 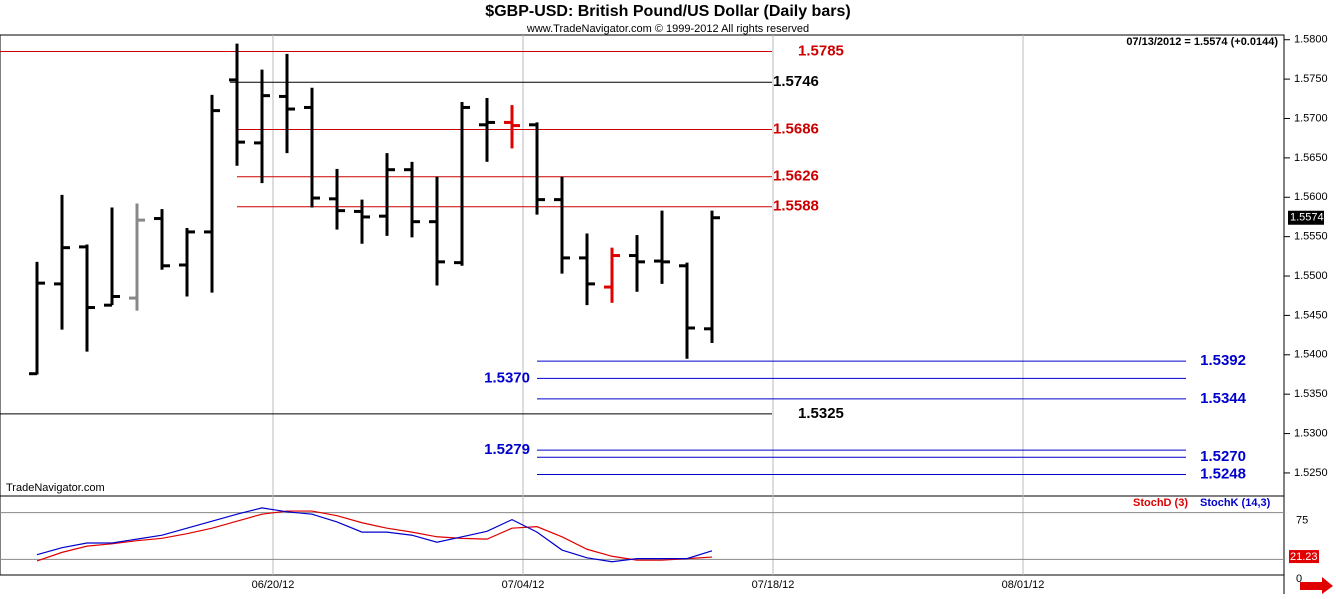 I want to click on level-label: 1.5344, so click(x=1223, y=398).